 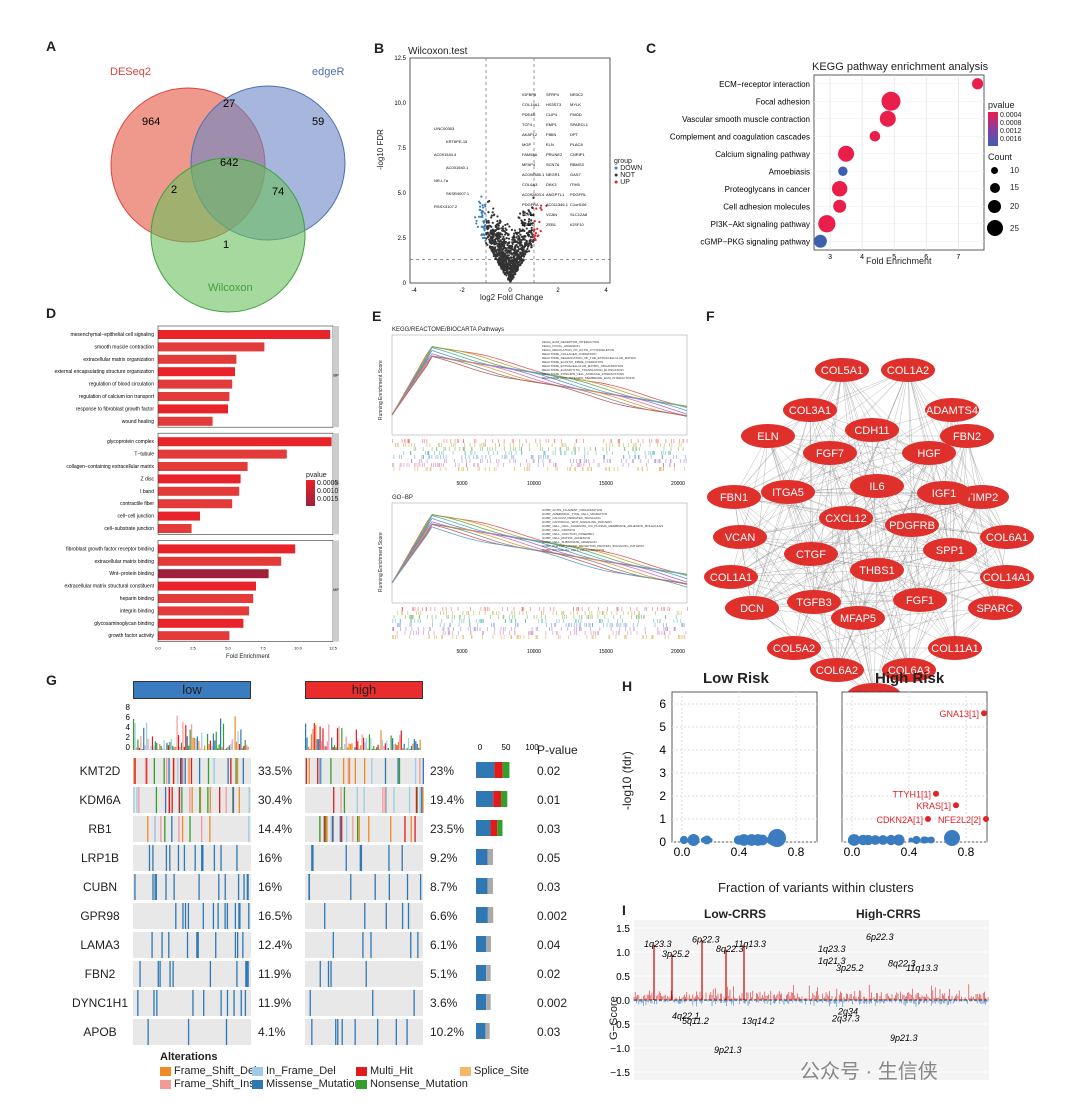 I want to click on gene-name: CUBN, so click(x=99, y=887).